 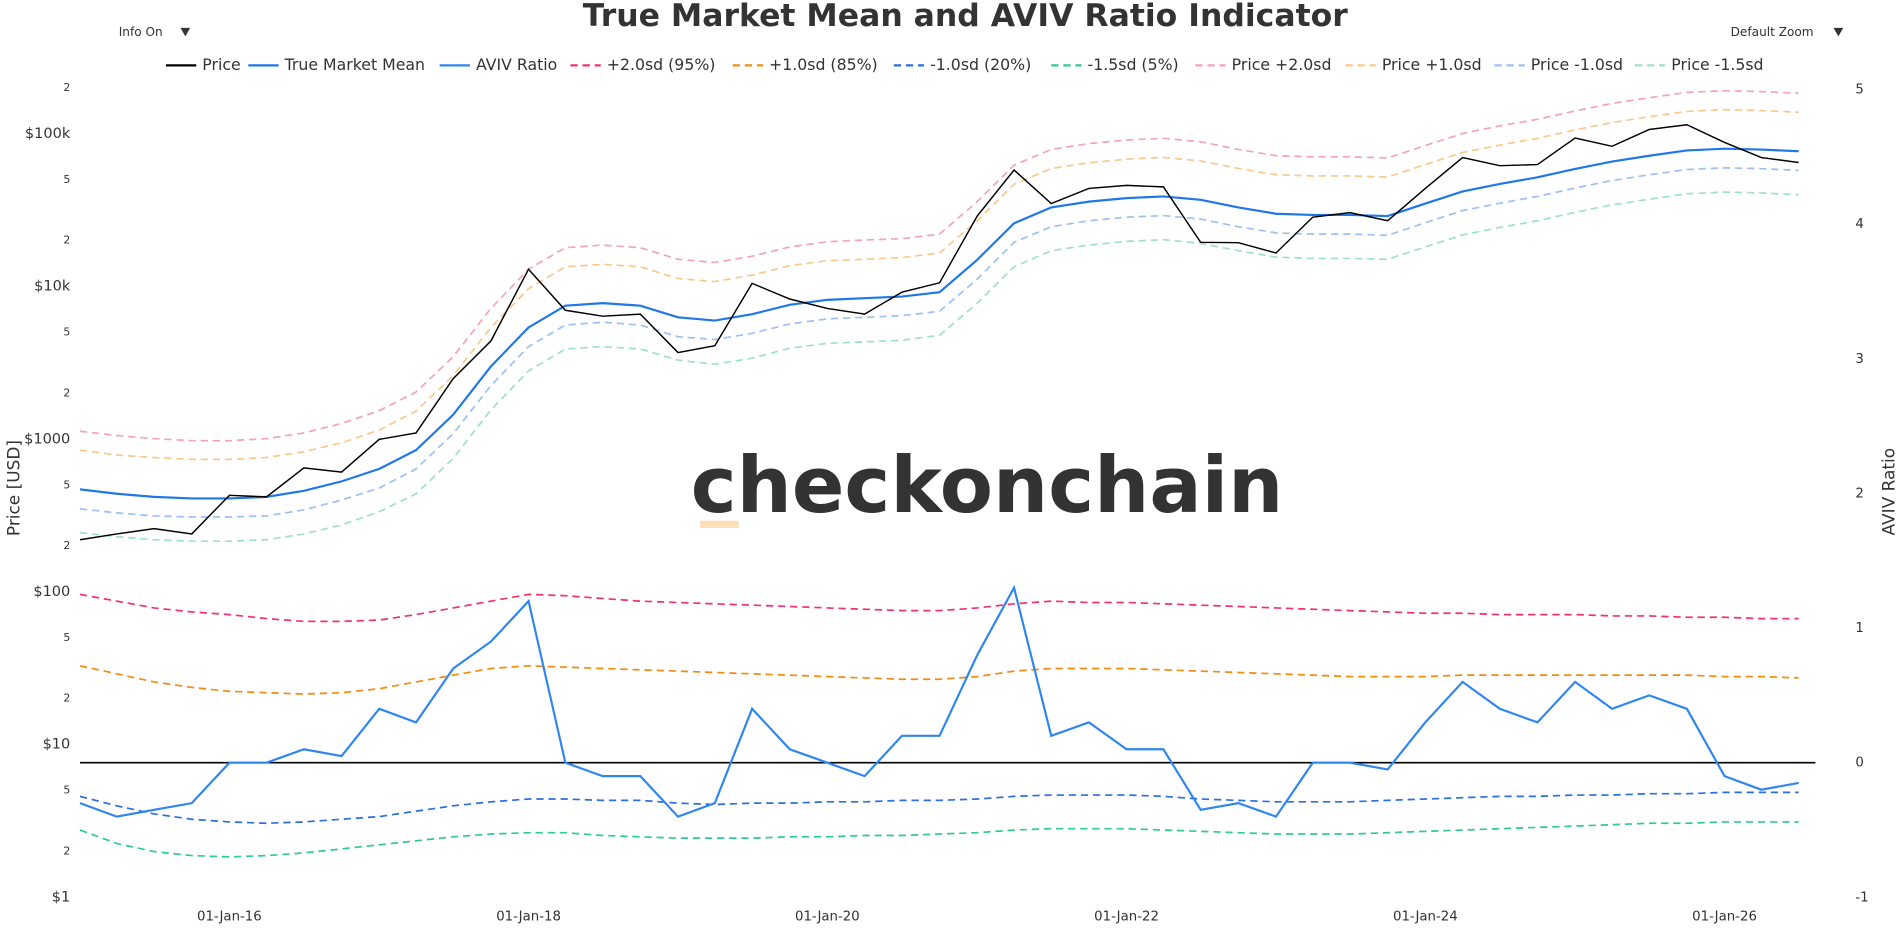 What do you see at coordinates (1859, 493) in the screenshot?
I see `y2-tick-label: 2` at bounding box center [1859, 493].